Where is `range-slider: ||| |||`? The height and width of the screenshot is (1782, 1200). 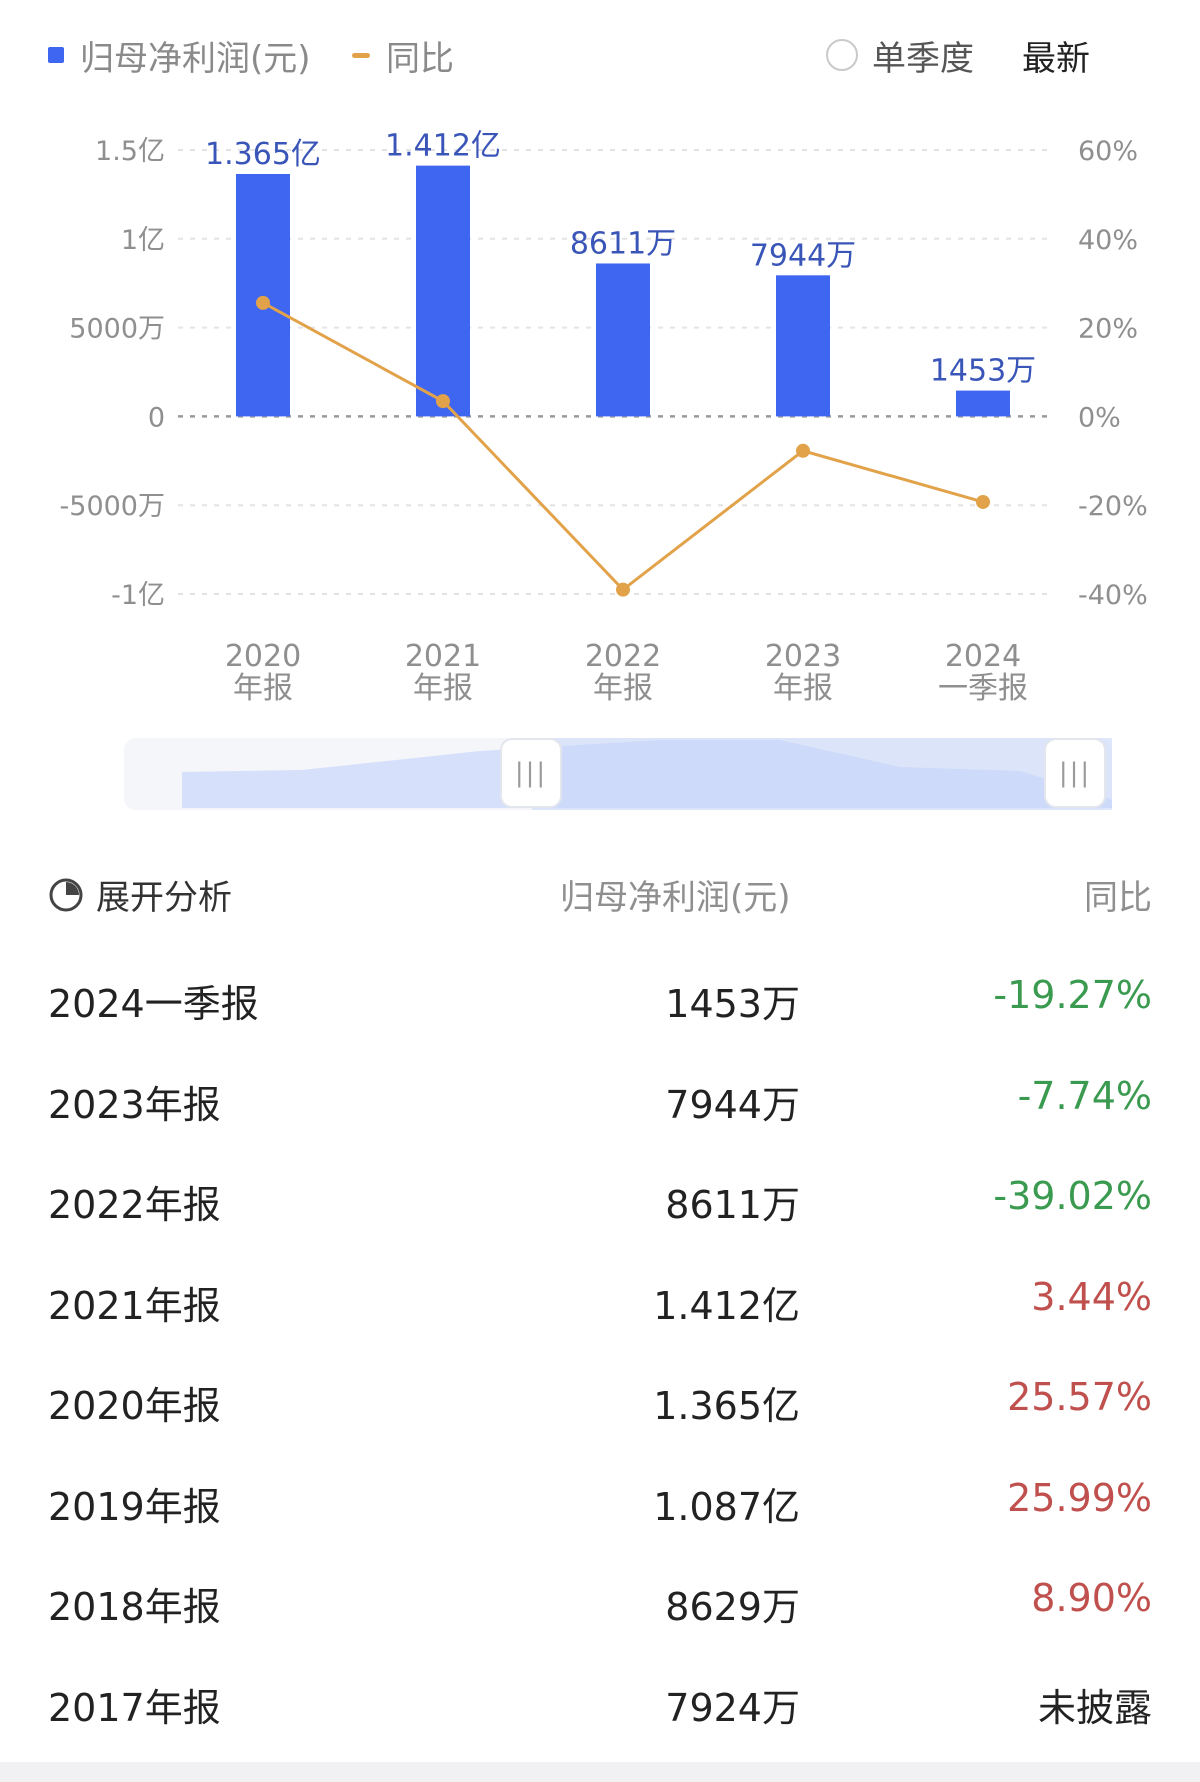 range-slider: ||| ||| is located at coordinates (618, 774).